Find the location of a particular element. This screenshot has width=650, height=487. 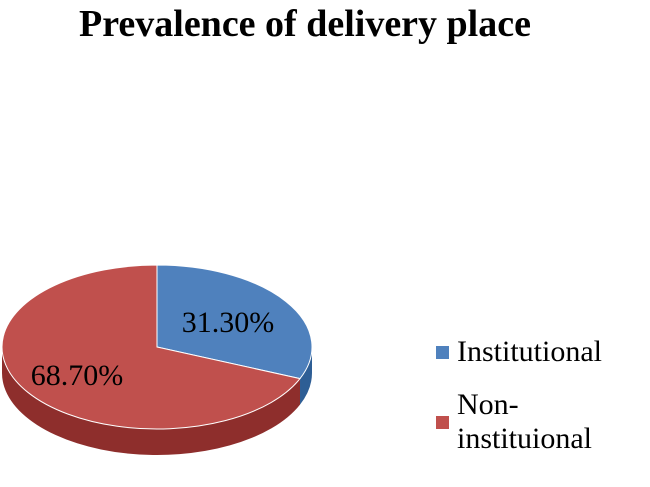

legend-item-institutional: Institutional is located at coordinates (543, 352).